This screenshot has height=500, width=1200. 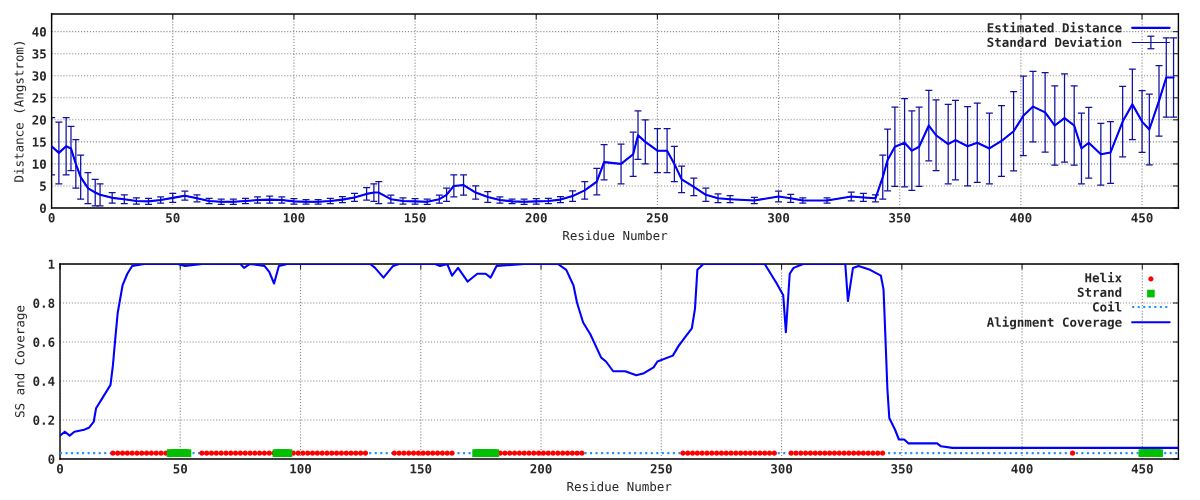 I want to click on y-tick-label: 15, so click(x=39, y=142).